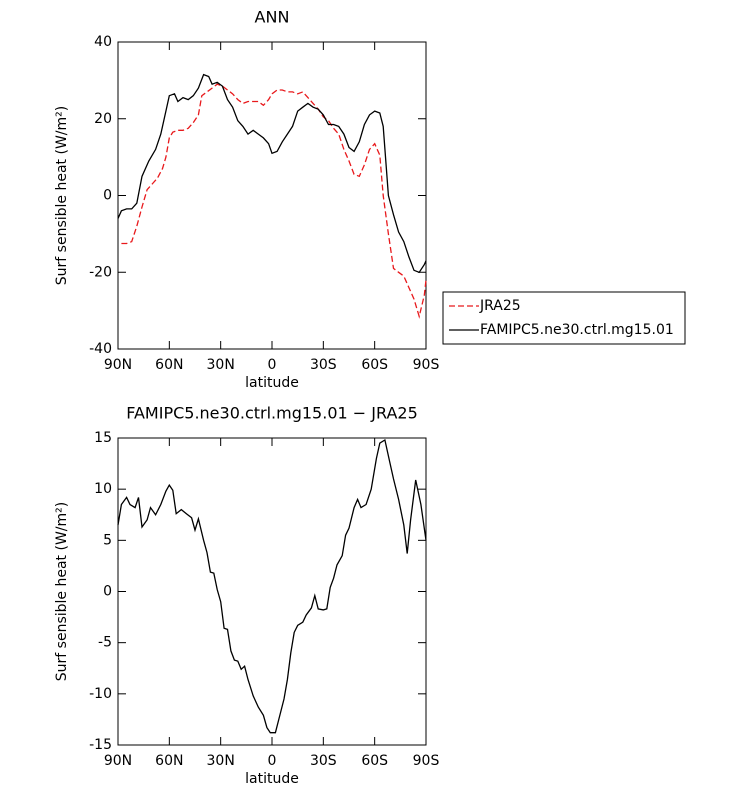 The height and width of the screenshot is (803, 733). I want to click on chart-title: FAMIPC5.ne30.ctrl.mg15.01 − JRA25, so click(272, 413).